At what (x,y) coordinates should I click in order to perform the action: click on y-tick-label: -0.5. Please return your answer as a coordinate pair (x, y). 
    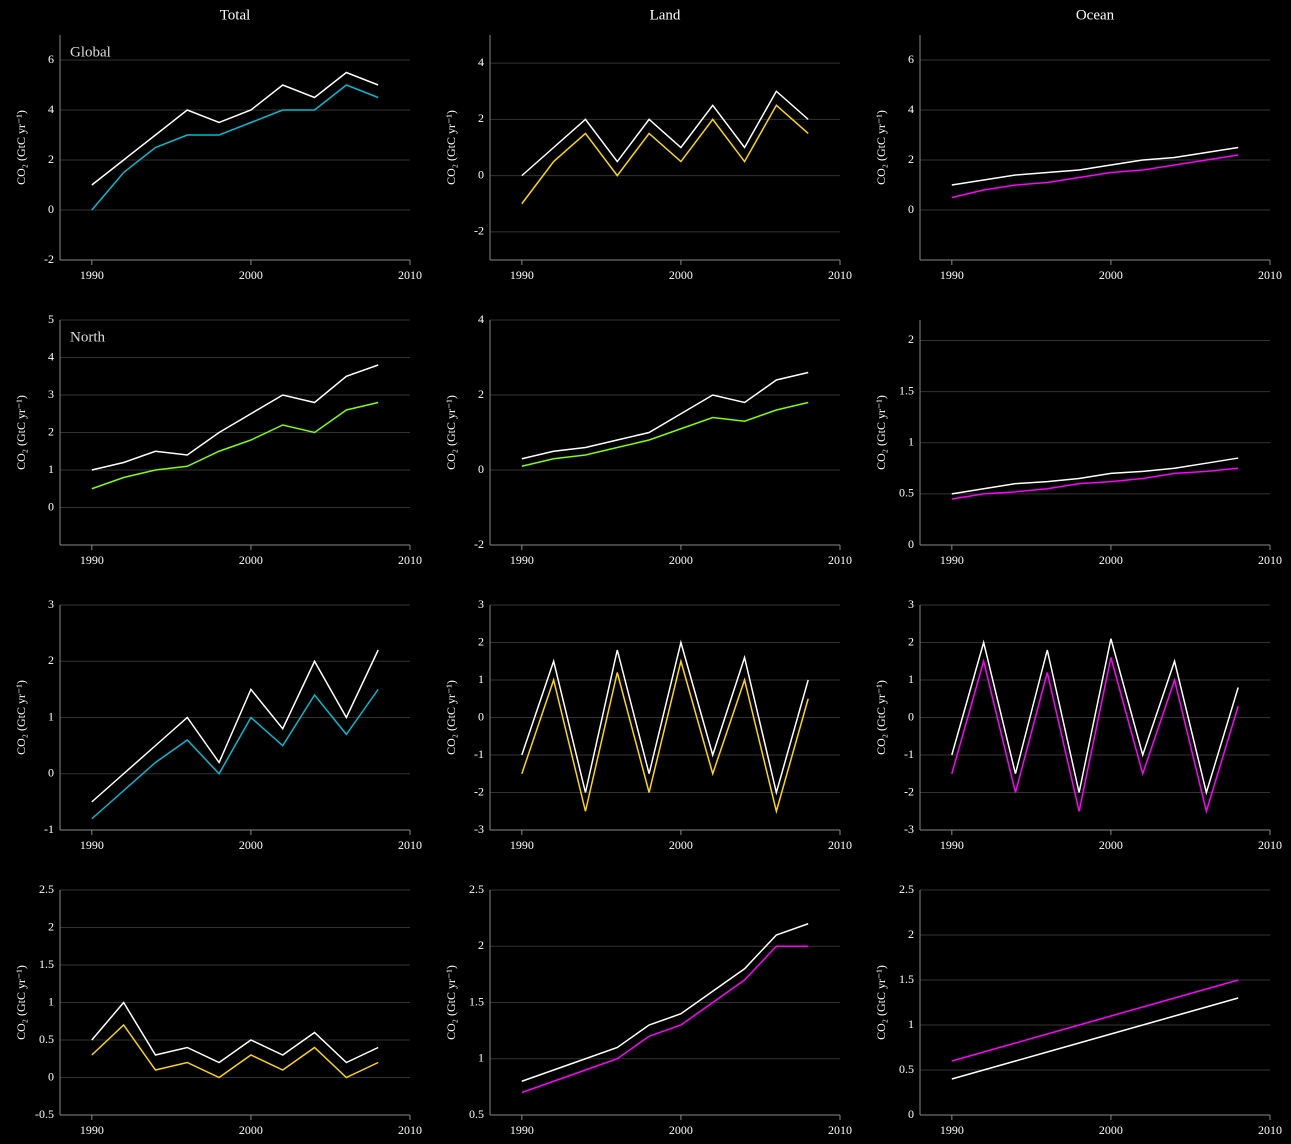
    Looking at the image, I should click on (44, 1114).